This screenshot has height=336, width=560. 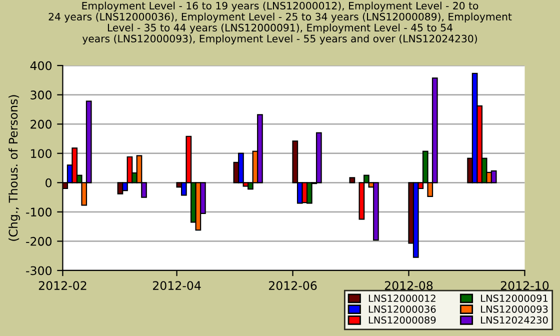 What do you see at coordinates (524, 285) in the screenshot?
I see `x-tick-label: 2012-10` at bounding box center [524, 285].